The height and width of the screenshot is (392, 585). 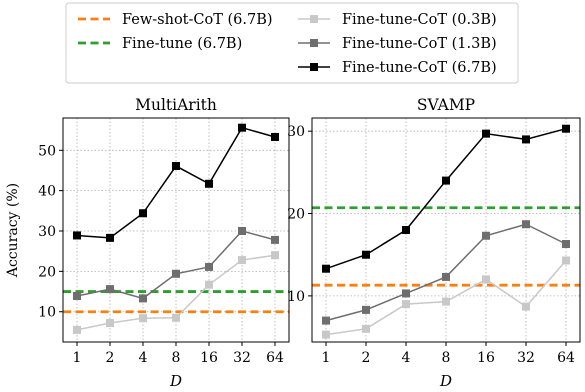 I want to click on legend-label: Fine-tune-CoT (0.3B), so click(x=419, y=20).